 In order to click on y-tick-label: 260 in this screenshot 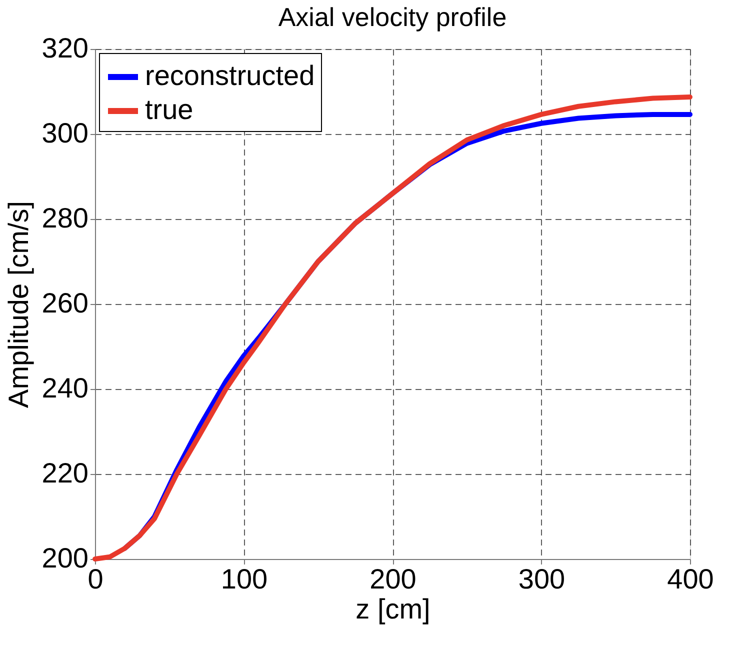, I will do `click(65, 303)`.